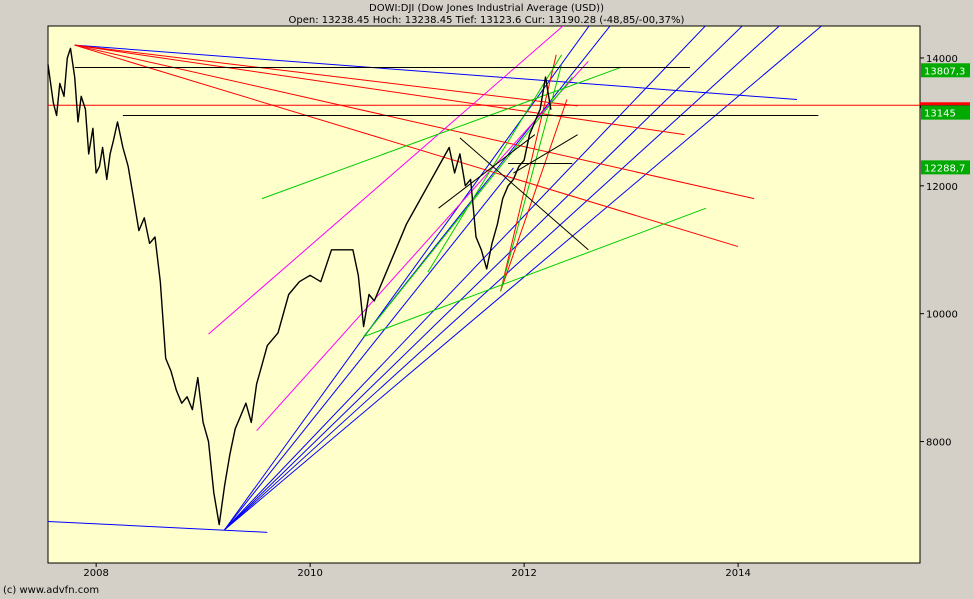 Image resolution: width=973 pixels, height=599 pixels. Describe the element at coordinates (95, 573) in the screenshot. I see `x-tick-label-2008: 2008` at that location.